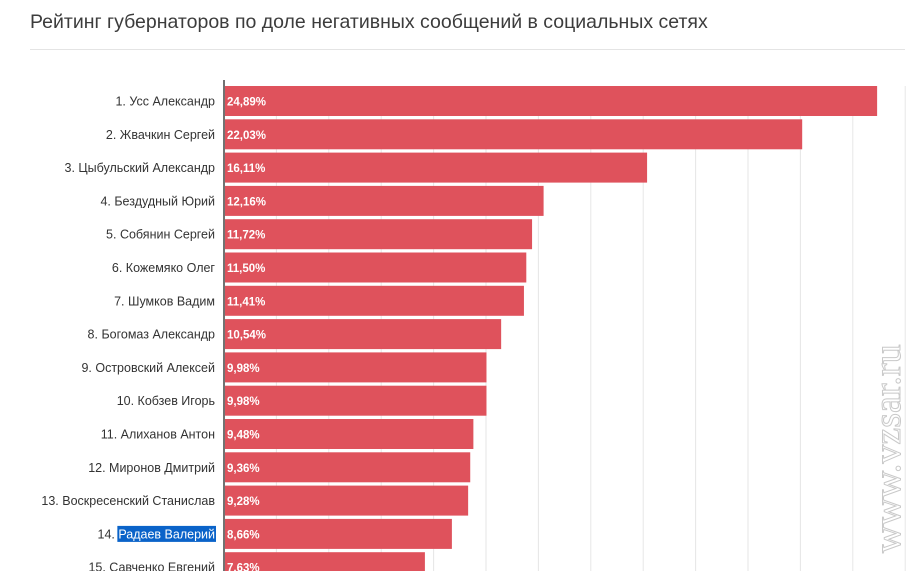  I want to click on value-label: 12,16%, so click(246, 202).